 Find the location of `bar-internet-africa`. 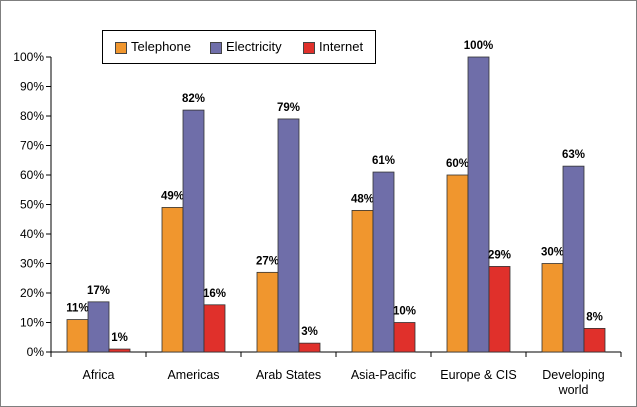

bar-internet-africa is located at coordinates (119, 350).